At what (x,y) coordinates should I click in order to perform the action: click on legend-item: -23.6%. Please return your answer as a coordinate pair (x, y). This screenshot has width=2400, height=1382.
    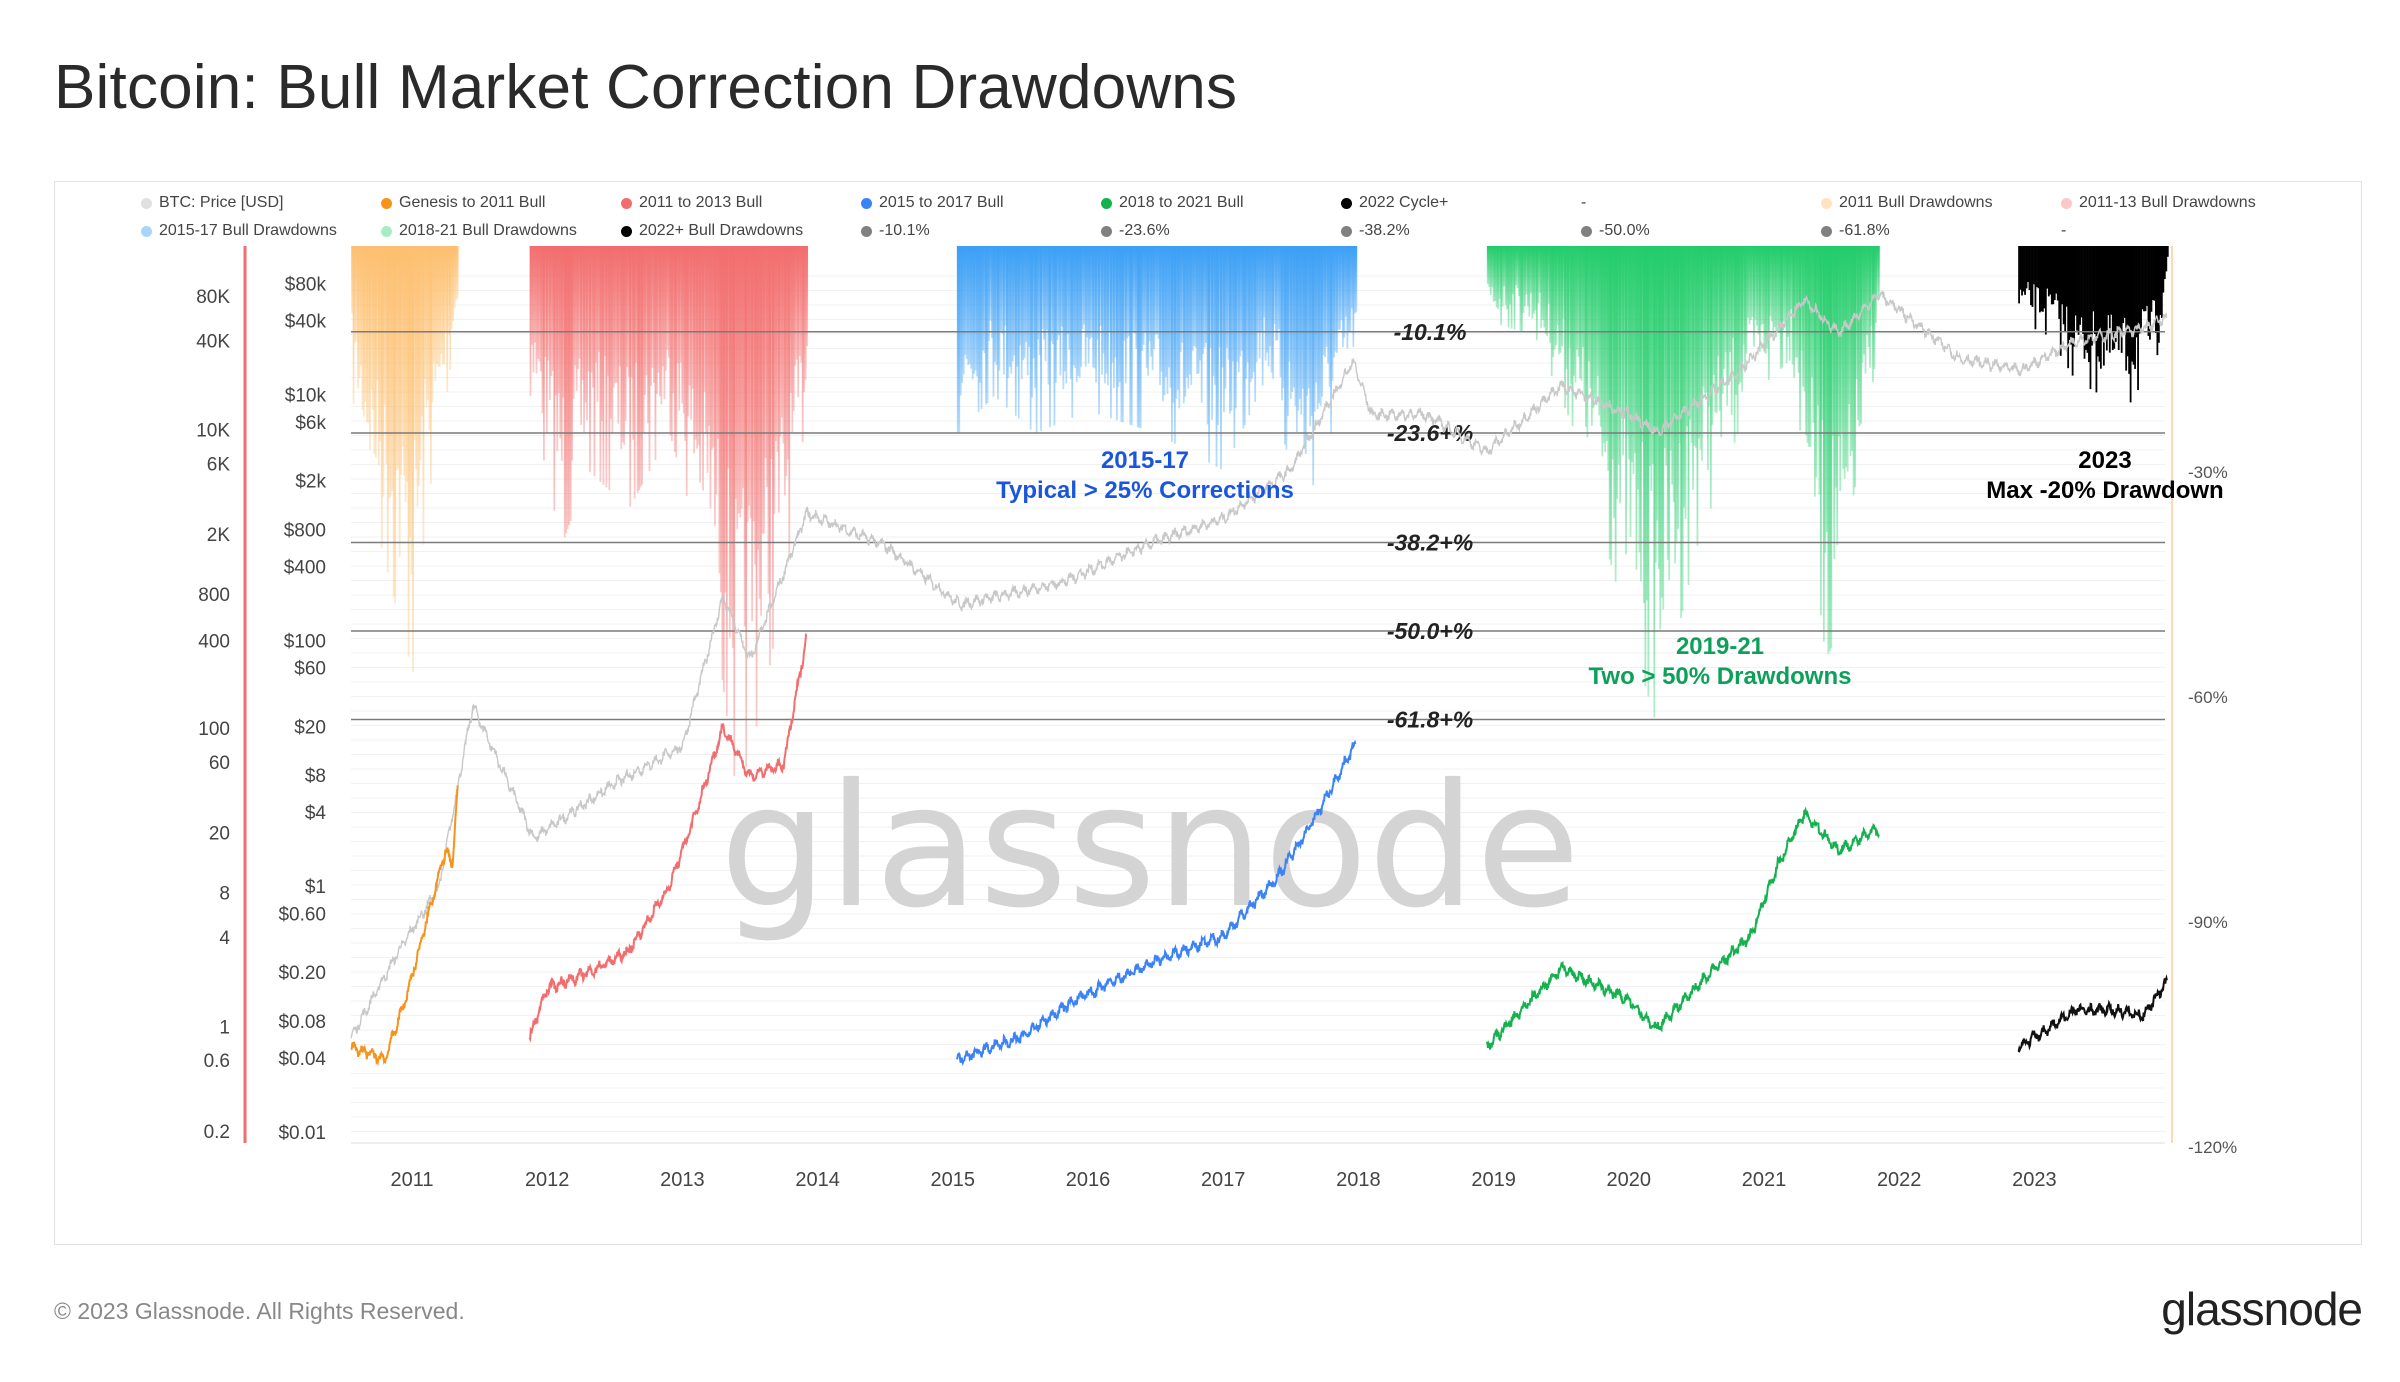
    Looking at the image, I should click on (1221, 231).